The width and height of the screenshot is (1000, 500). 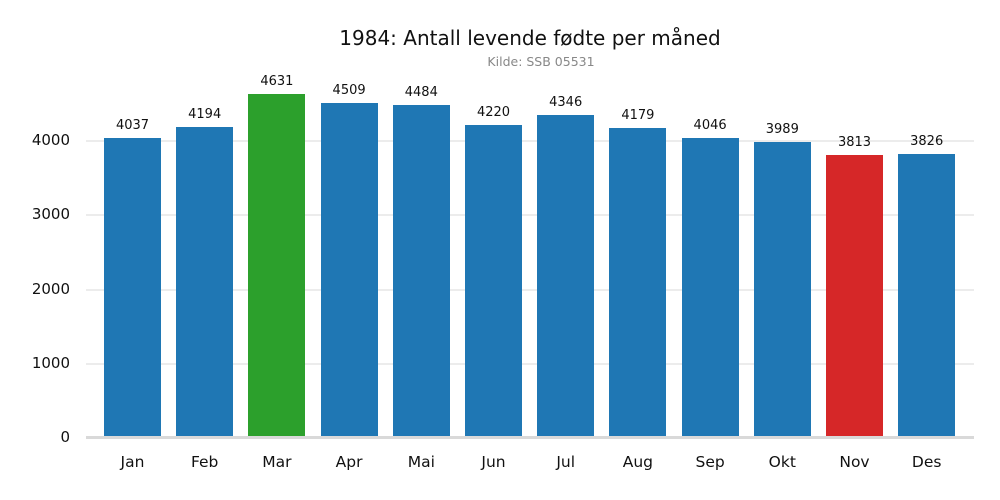 I want to click on bar-apr, so click(x=349, y=269).